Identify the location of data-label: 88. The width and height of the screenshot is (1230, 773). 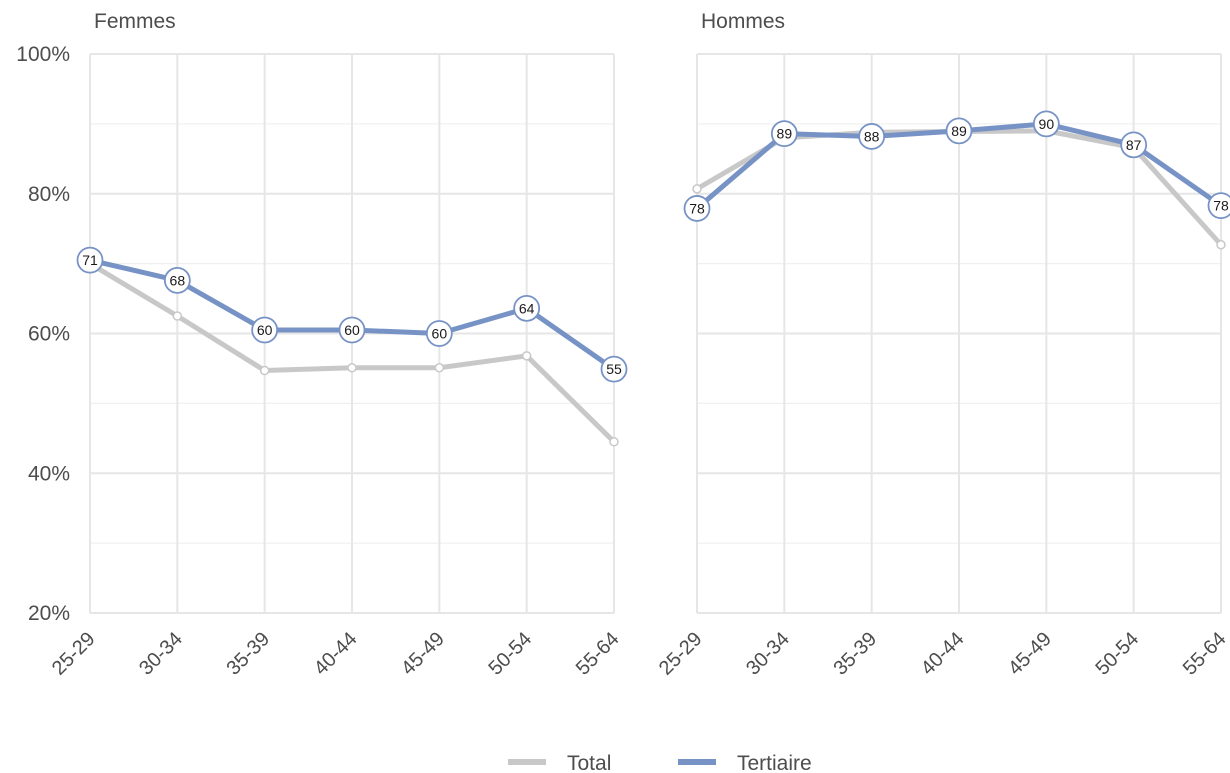
(872, 136).